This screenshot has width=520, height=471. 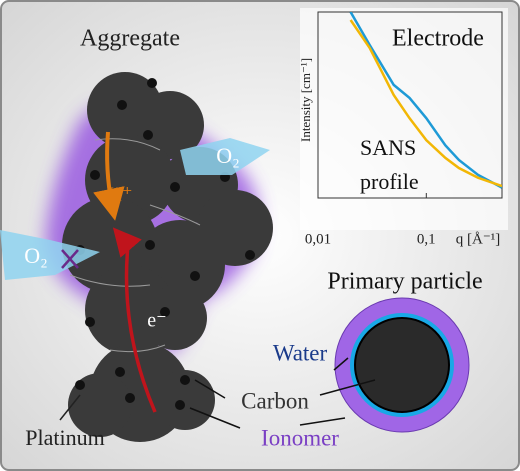 What do you see at coordinates (389, 181) in the screenshot?
I see `chart-annotation: profile` at bounding box center [389, 181].